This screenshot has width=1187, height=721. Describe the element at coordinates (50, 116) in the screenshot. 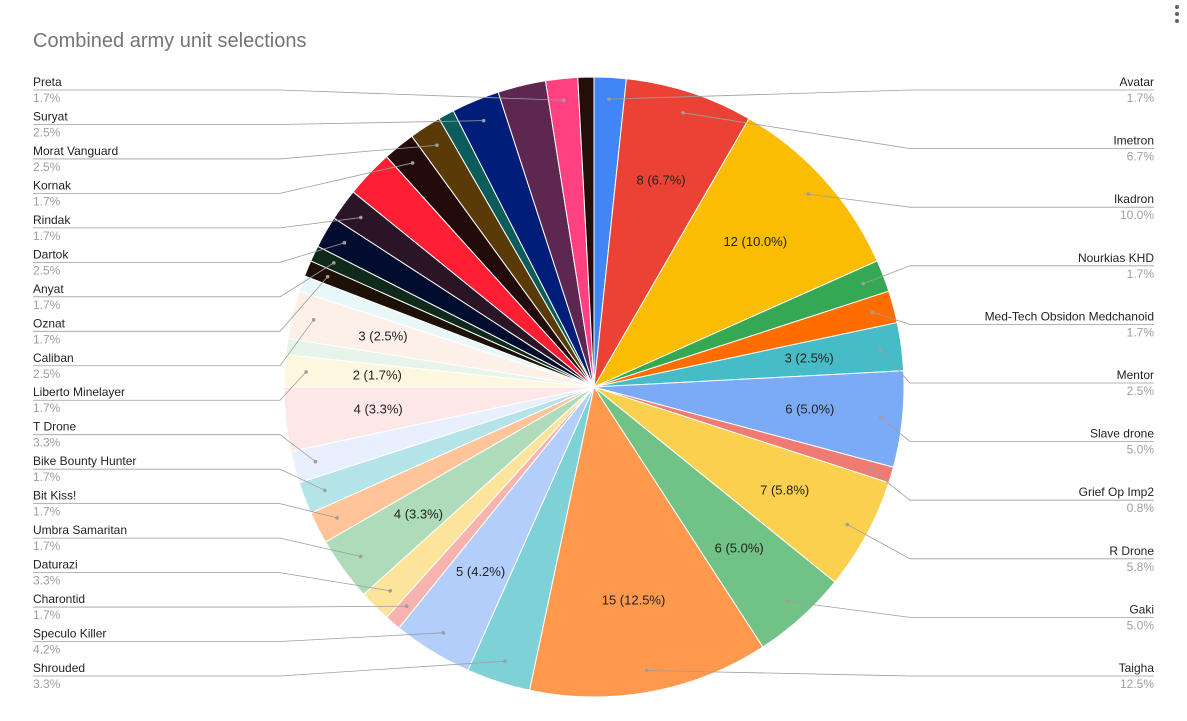

I see `legend-label: Suryat` at that location.